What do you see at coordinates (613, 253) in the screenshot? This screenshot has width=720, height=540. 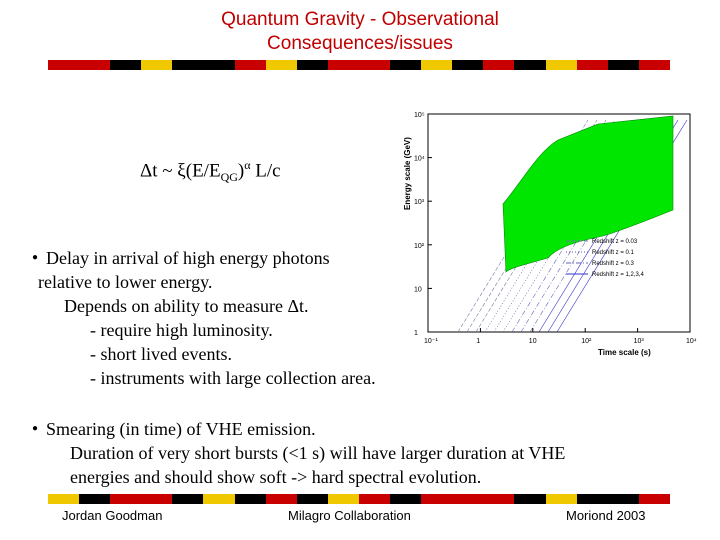 I see `legend-label: Redshift z = 0.1` at bounding box center [613, 253].